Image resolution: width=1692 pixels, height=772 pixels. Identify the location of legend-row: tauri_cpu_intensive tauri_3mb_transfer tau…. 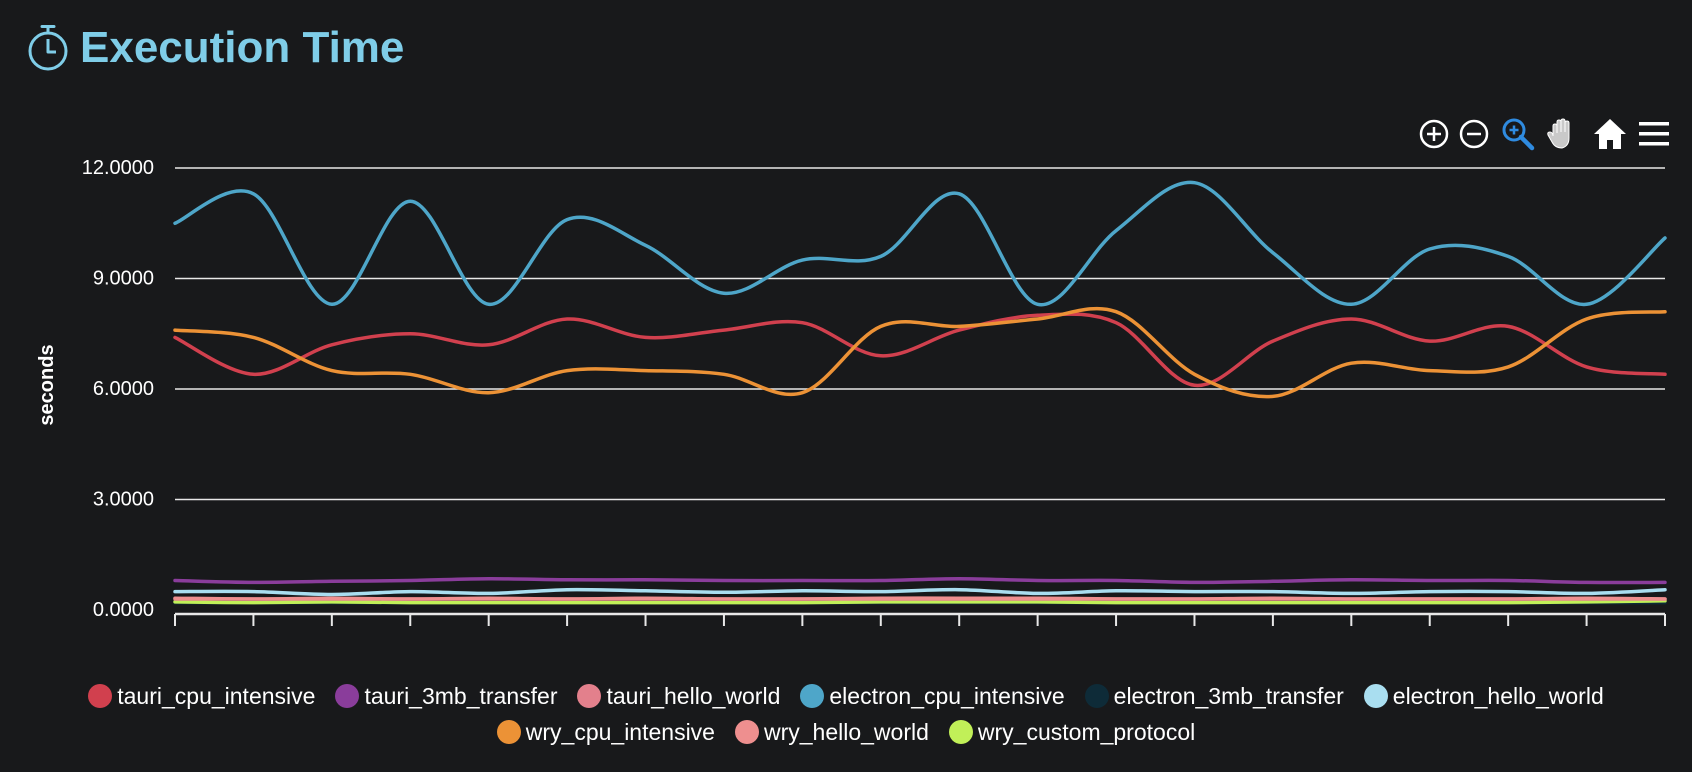
(846, 696).